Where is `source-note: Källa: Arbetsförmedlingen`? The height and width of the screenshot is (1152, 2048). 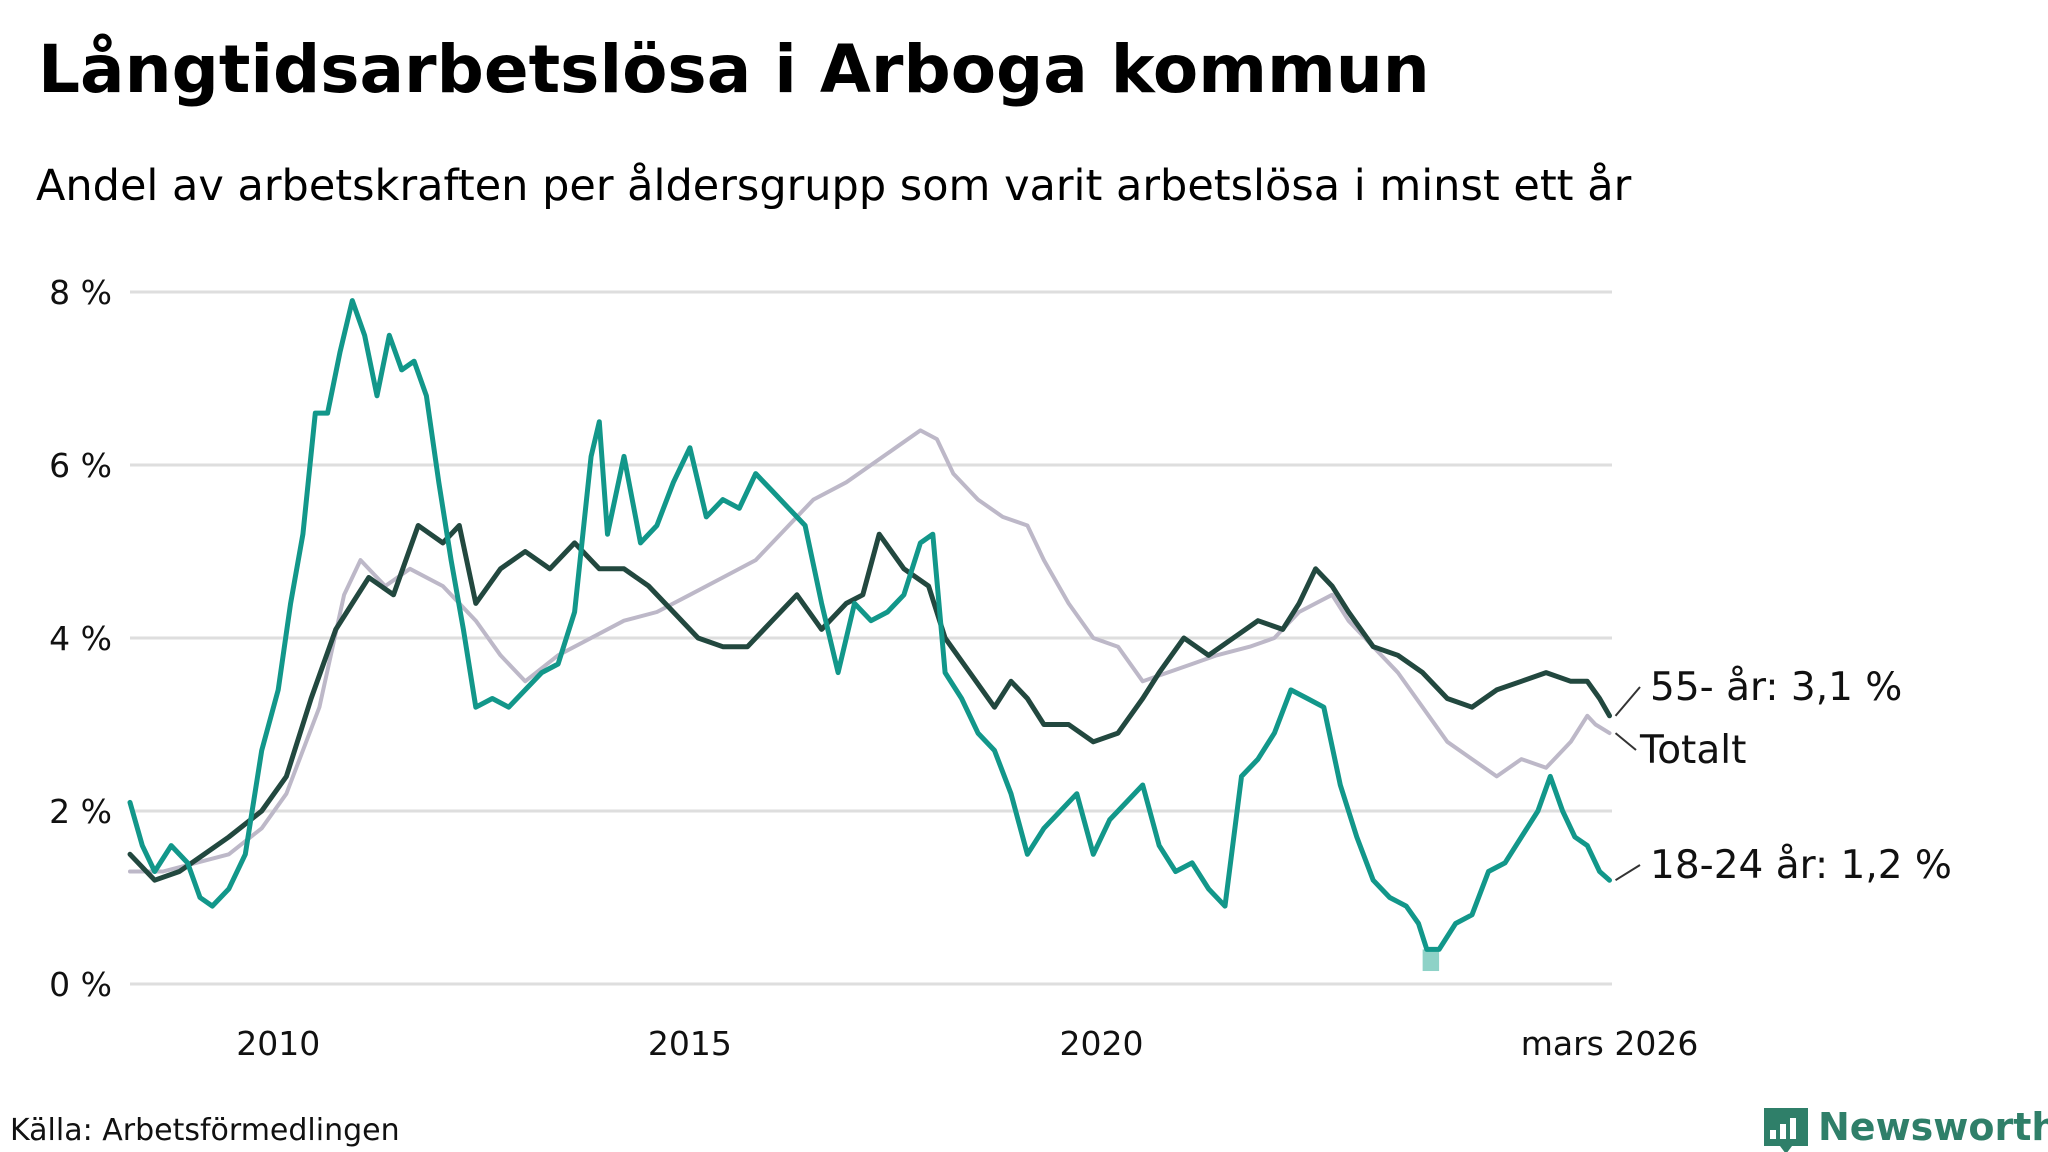
source-note: Källa: Arbetsförmedlingen is located at coordinates (205, 1130).